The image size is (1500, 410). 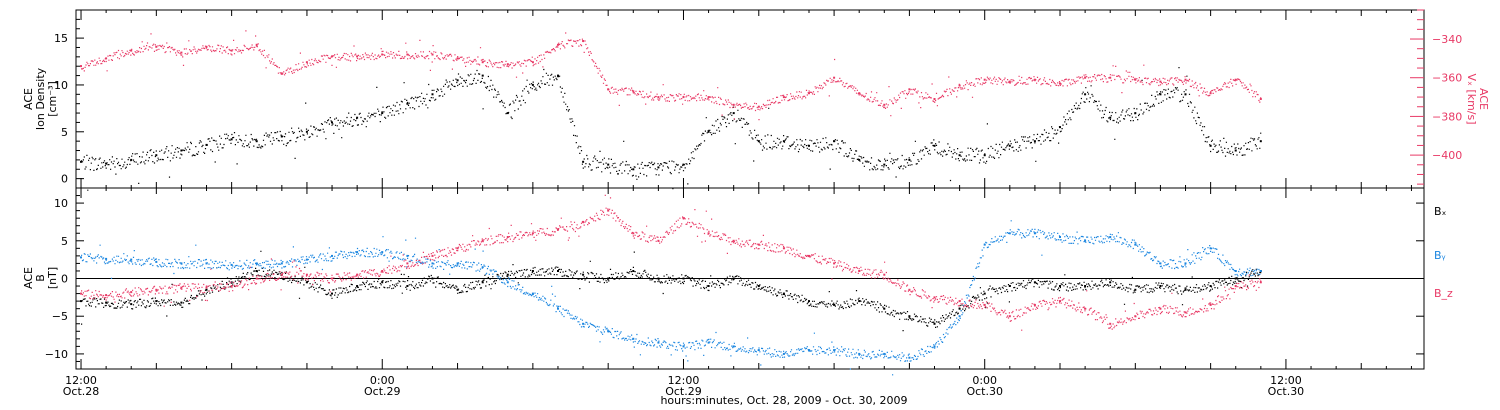 What do you see at coordinates (683, 391) in the screenshot?
I see `x-tick-date-label: Oct.29` at bounding box center [683, 391].